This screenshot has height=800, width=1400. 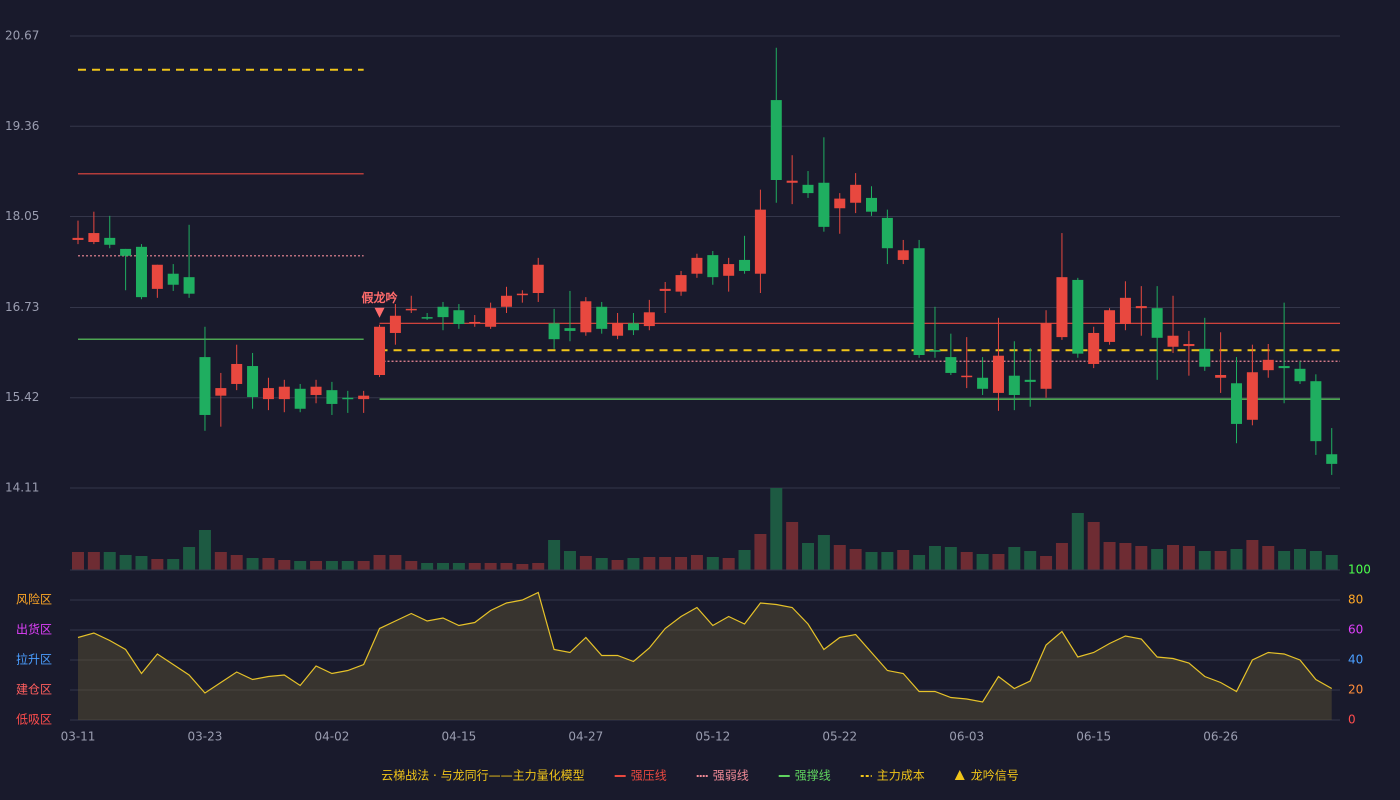 What do you see at coordinates (839, 737) in the screenshot?
I see `x-tick-label: 05-22` at bounding box center [839, 737].